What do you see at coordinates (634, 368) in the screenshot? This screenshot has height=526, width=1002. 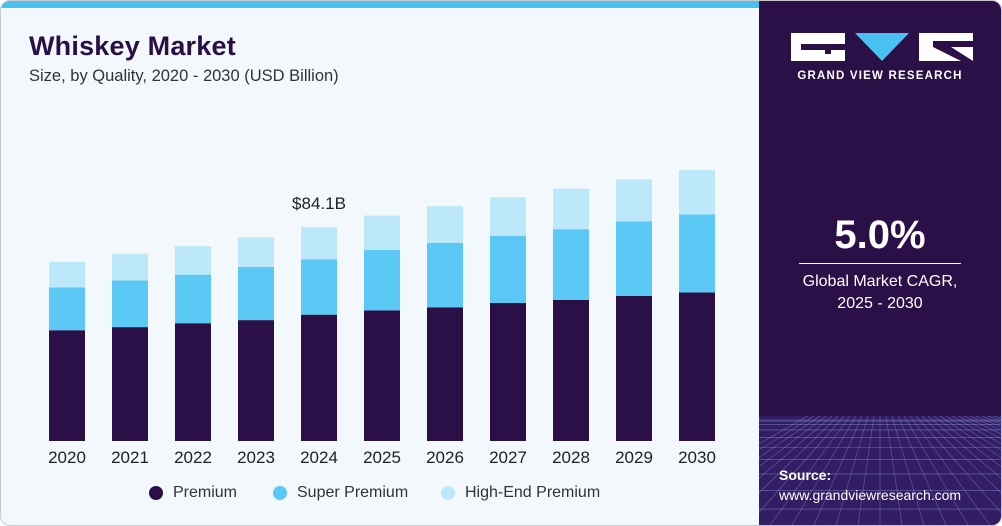 I see `bar-segment-premium-2029` at bounding box center [634, 368].